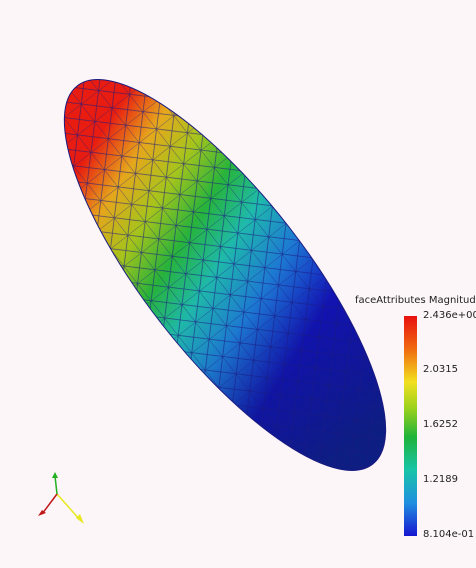  I want to click on legend-tick-4: 1.2189, so click(440, 479).